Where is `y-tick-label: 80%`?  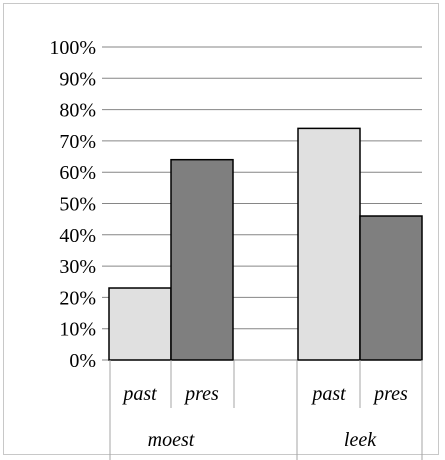
y-tick-label: 80% is located at coordinates (77, 111).